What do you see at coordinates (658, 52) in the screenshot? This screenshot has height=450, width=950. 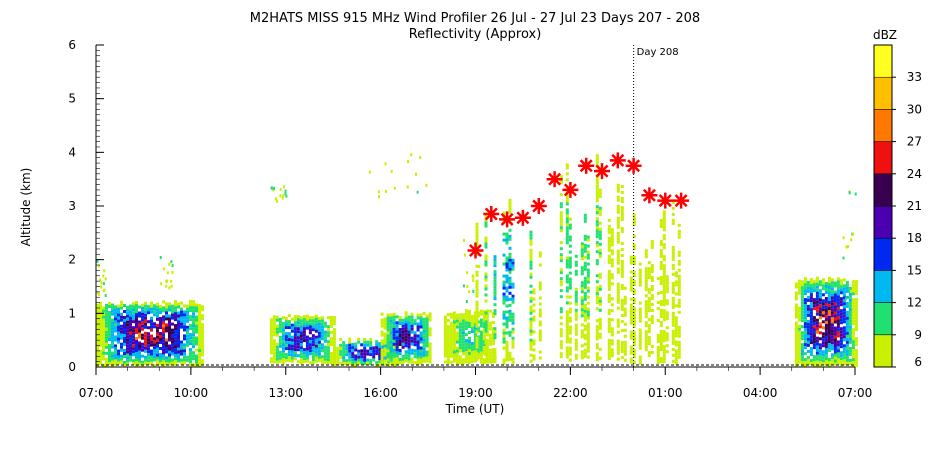 I see `day-marker-label: Day 208` at bounding box center [658, 52].